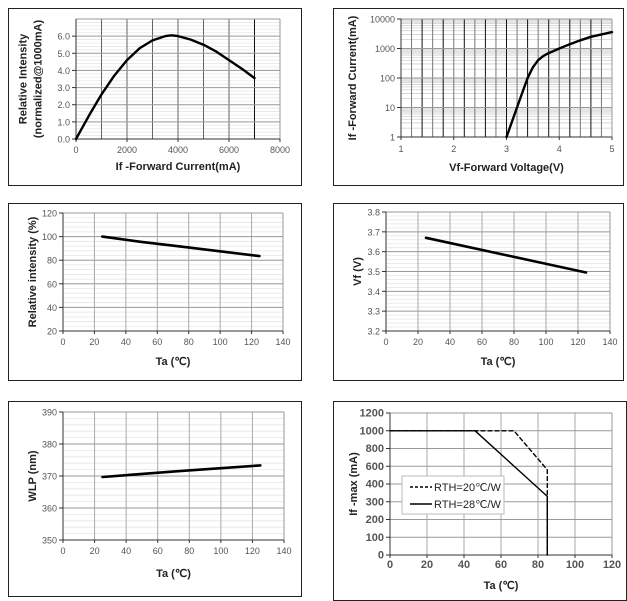 This screenshot has width=627, height=601. What do you see at coordinates (375, 467) in the screenshot?
I see `y-tick-label: 600` at bounding box center [375, 467].